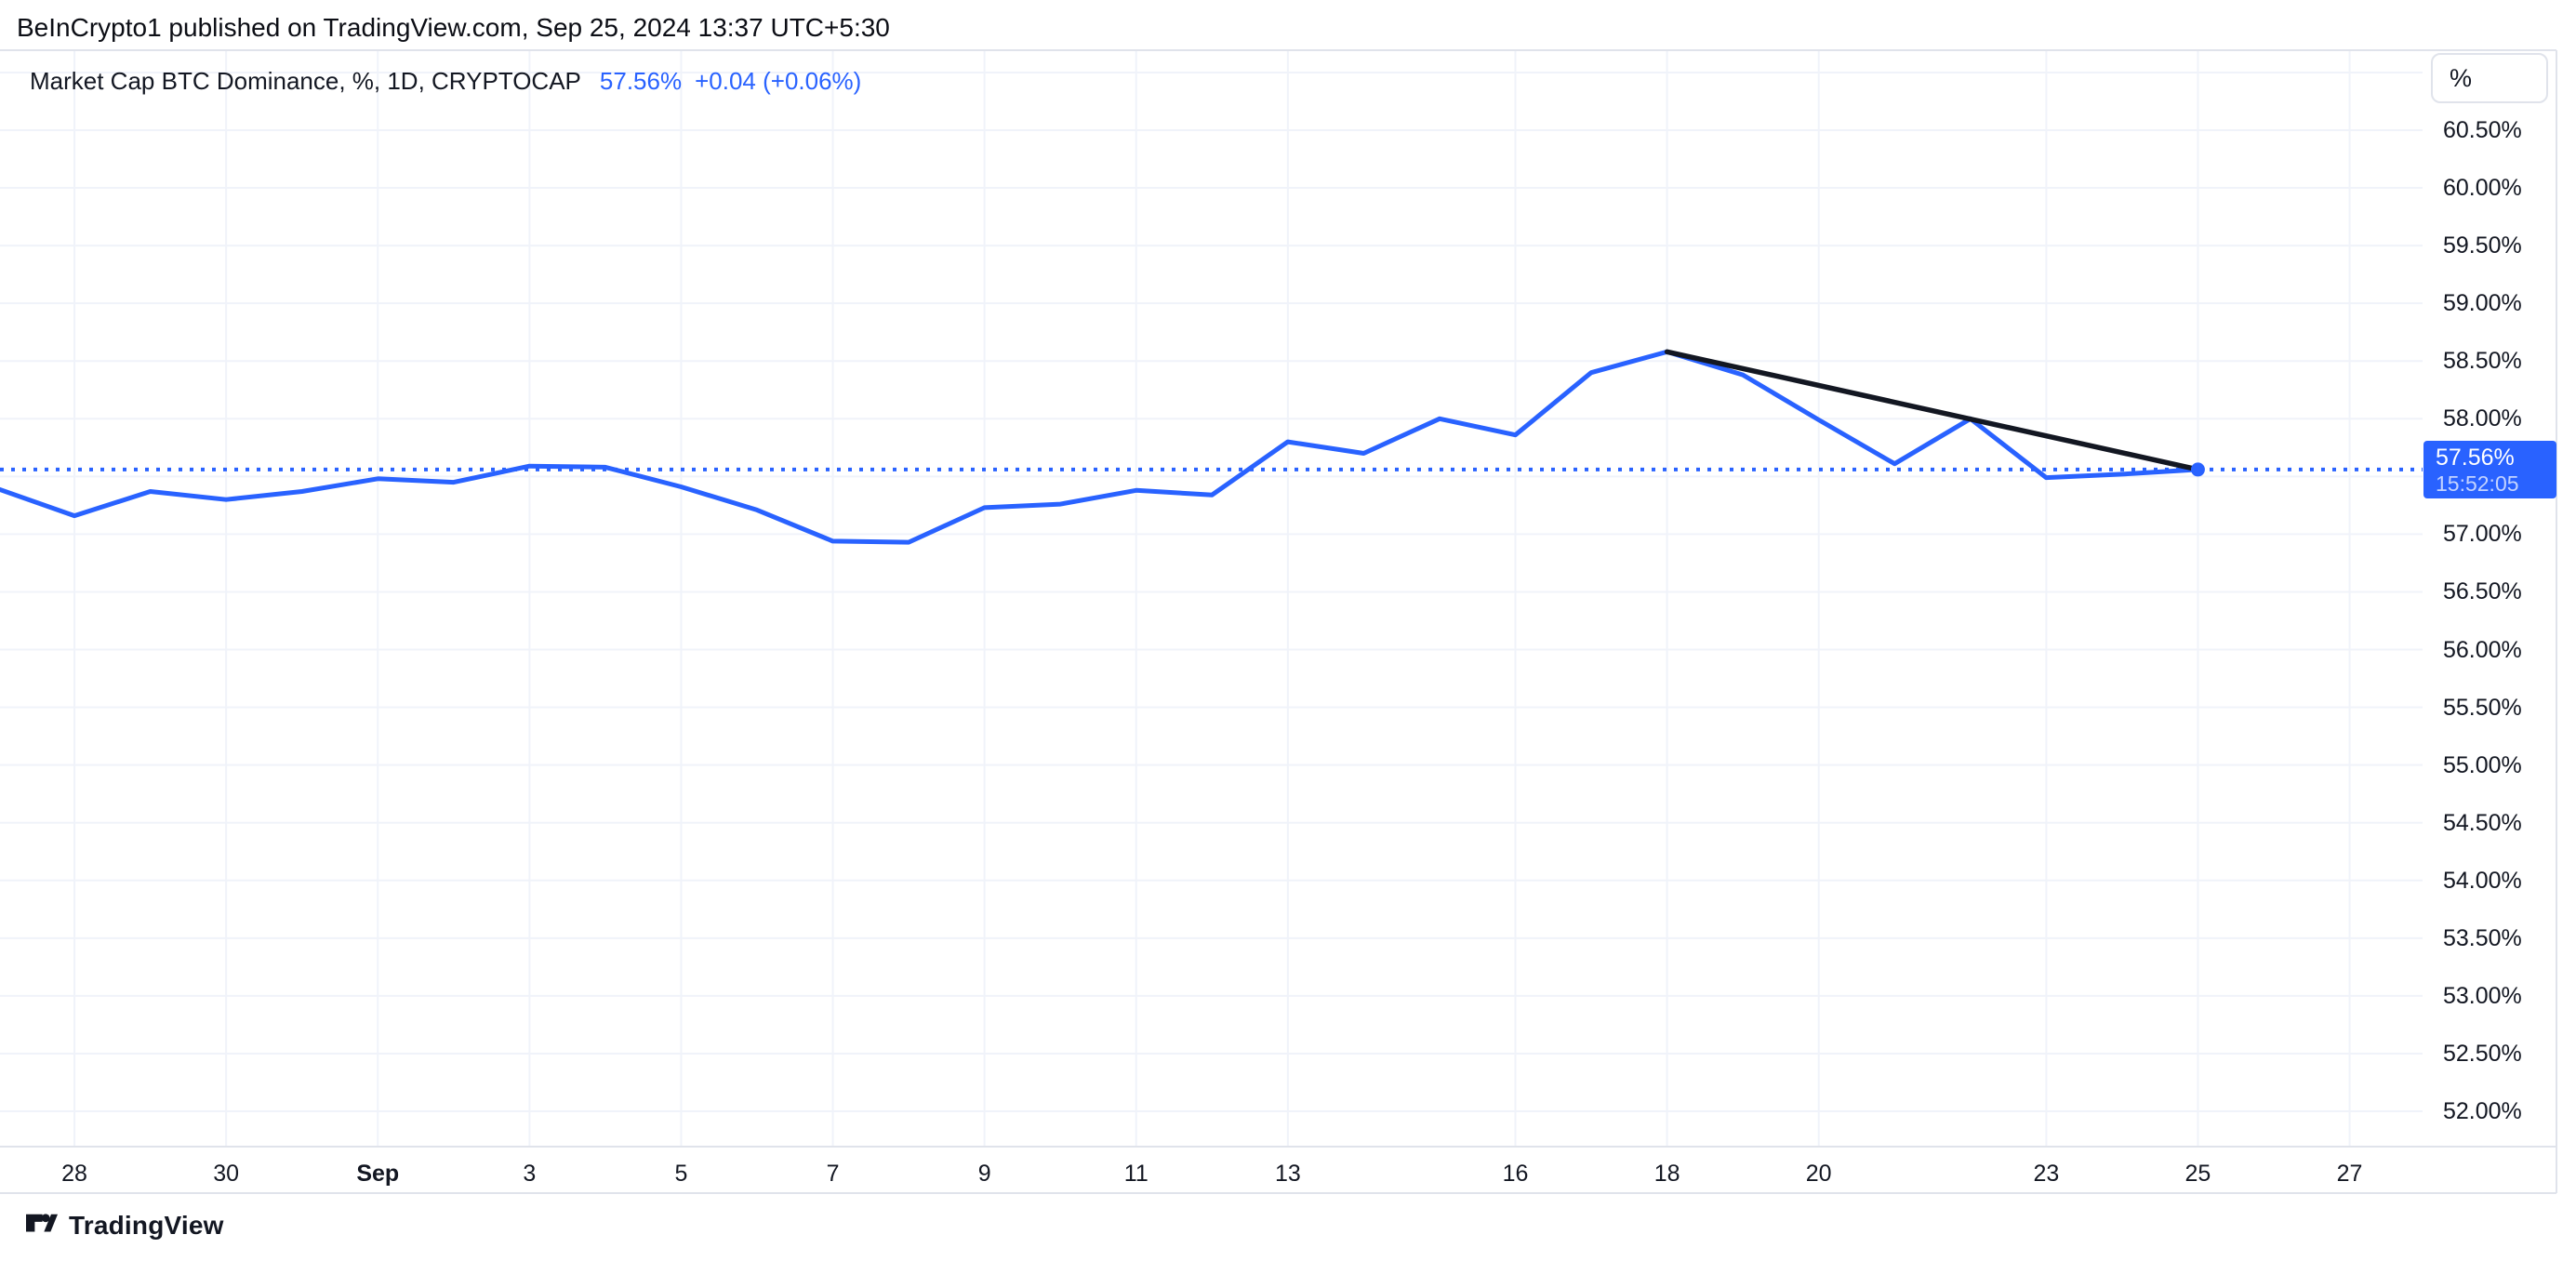 Image resolution: width=2576 pixels, height=1261 pixels. Describe the element at coordinates (226, 1174) in the screenshot. I see `time-tick-label: 30` at that location.